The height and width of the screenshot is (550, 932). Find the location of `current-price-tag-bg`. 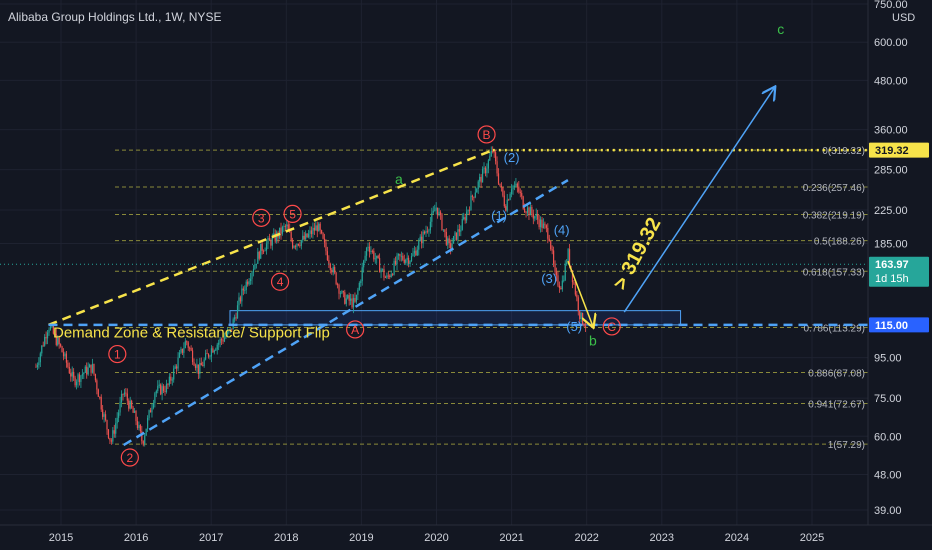

current-price-tag-bg is located at coordinates (899, 271).